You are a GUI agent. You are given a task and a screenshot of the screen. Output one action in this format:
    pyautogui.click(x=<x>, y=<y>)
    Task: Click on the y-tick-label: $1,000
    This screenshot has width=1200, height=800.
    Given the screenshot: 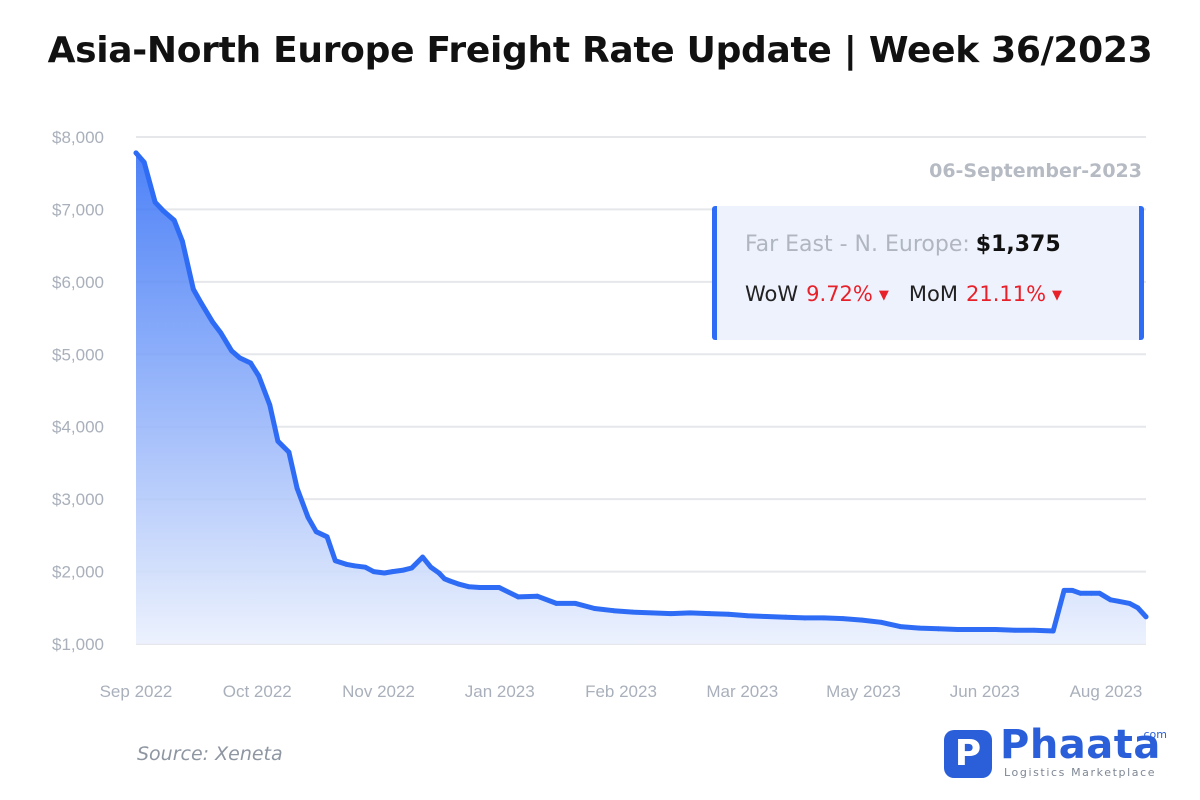 What is the action you would take?
    pyautogui.click(x=78, y=644)
    